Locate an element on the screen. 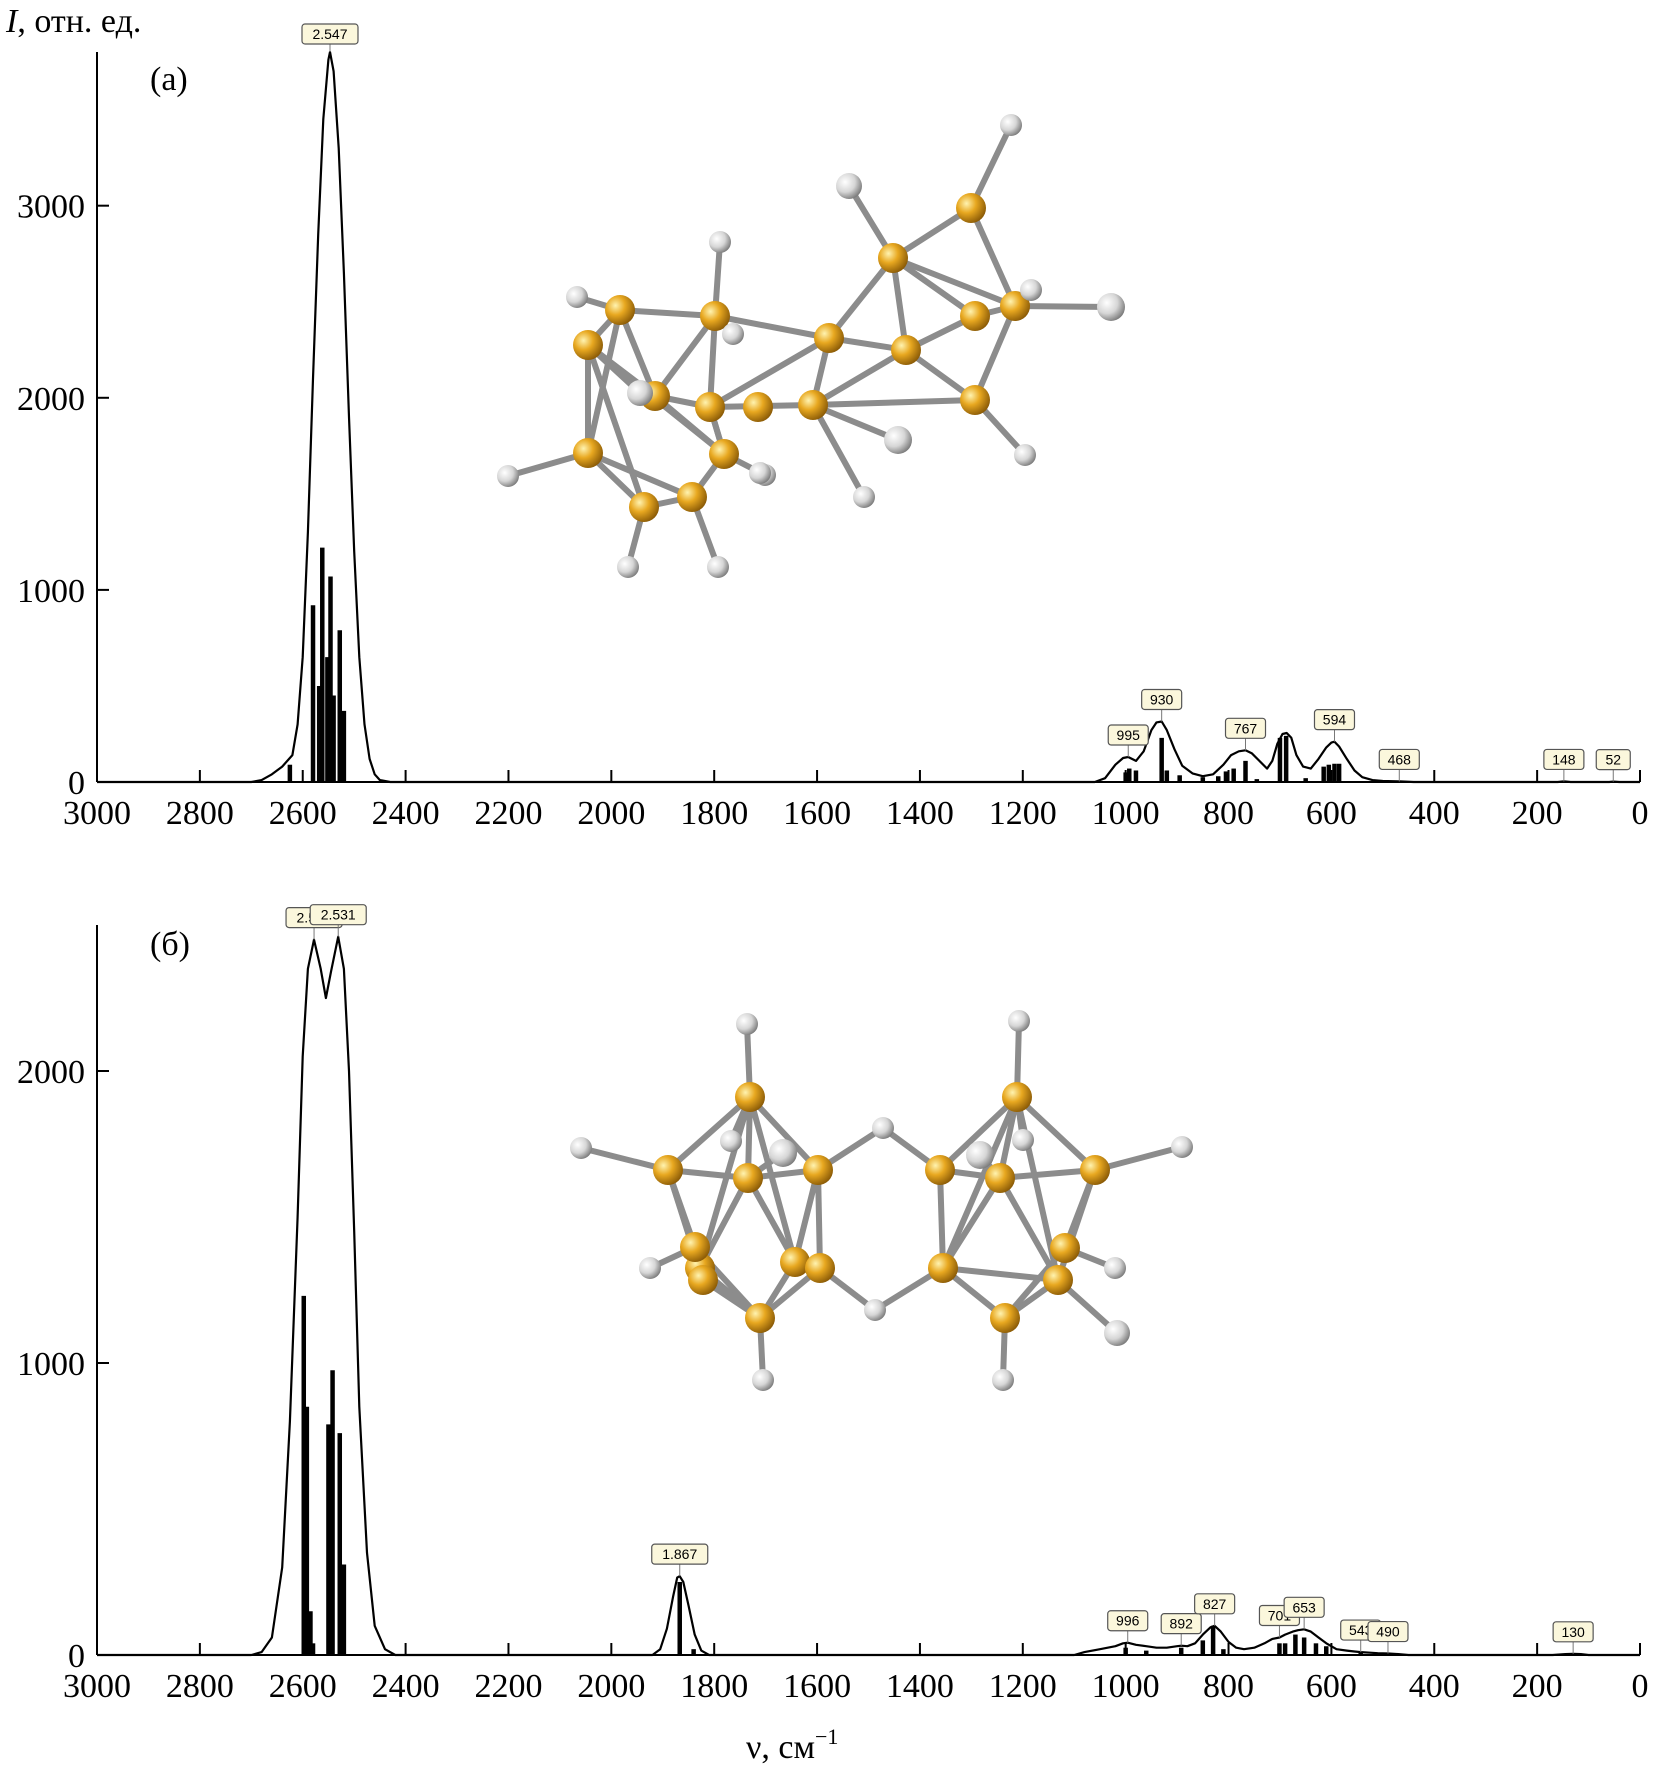 This screenshot has width=1657, height=1770. molecule-structure-a is located at coordinates (811, 346).